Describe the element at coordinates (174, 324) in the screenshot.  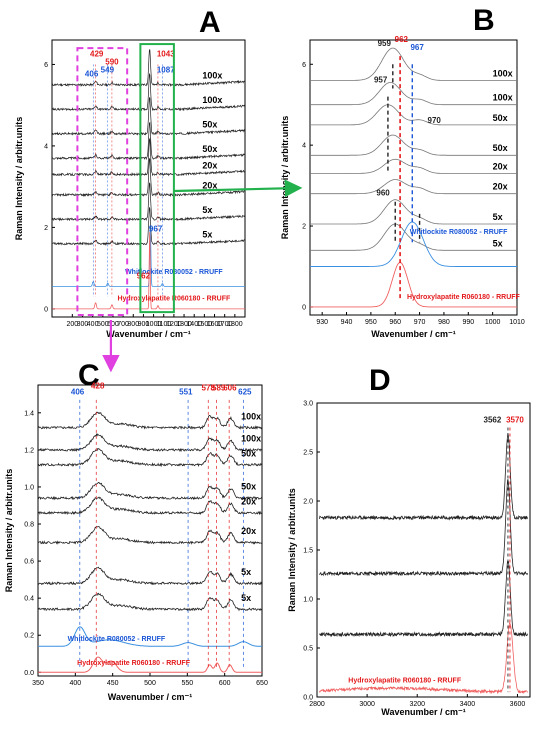
I see `x-tick-label: 1200` at that location.